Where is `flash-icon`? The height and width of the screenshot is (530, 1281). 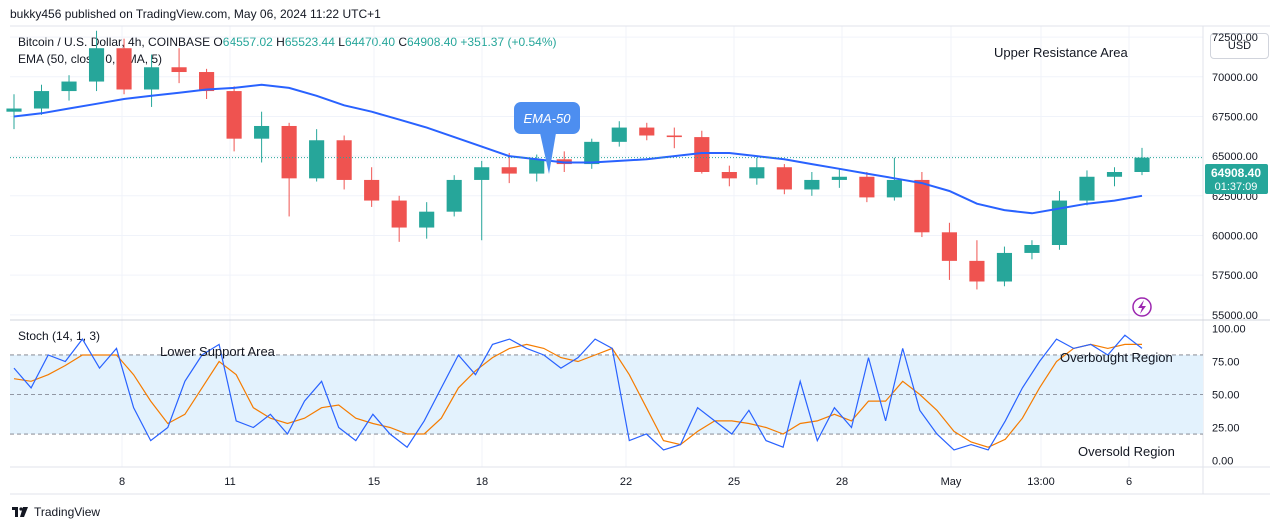 flash-icon is located at coordinates (1142, 307).